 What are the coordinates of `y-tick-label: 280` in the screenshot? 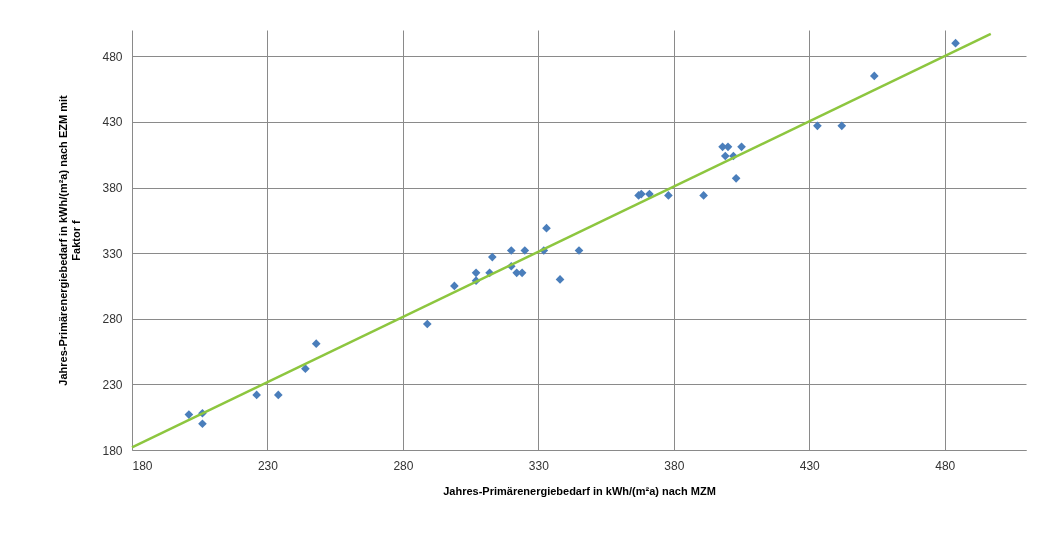 It's located at (112, 319).